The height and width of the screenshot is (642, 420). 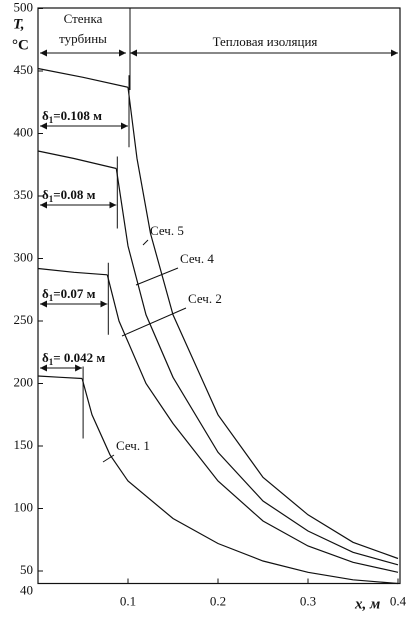 What do you see at coordinates (26, 569) in the screenshot?
I see `y-tick-label: 50` at bounding box center [26, 569].